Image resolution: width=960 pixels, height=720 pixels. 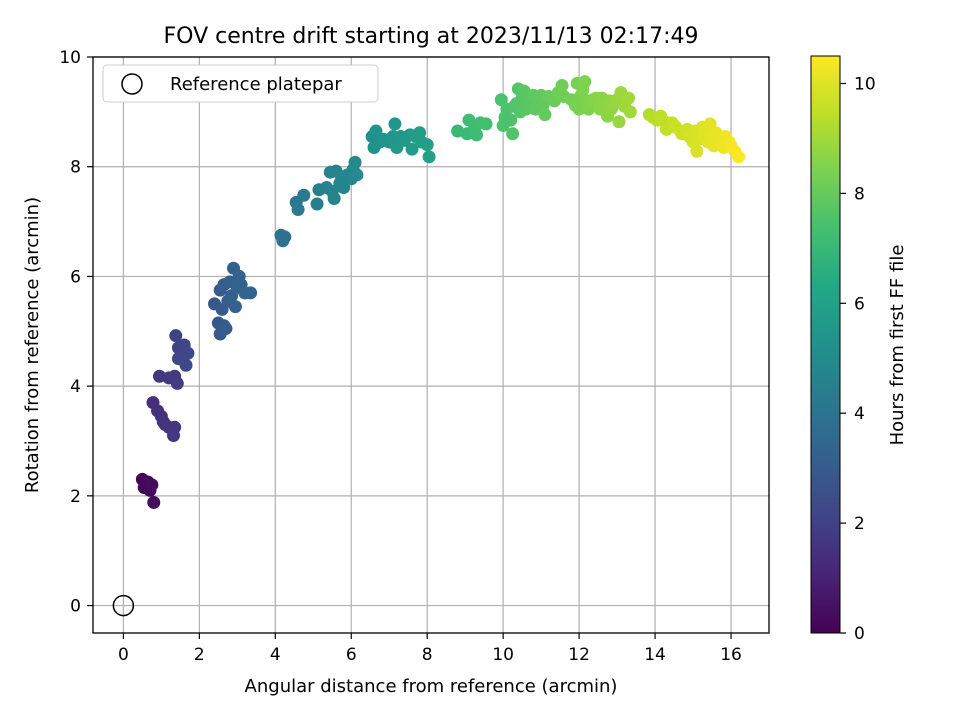 What do you see at coordinates (897, 345) in the screenshot?
I see `colorbar-label: Hours from first FF file` at bounding box center [897, 345].